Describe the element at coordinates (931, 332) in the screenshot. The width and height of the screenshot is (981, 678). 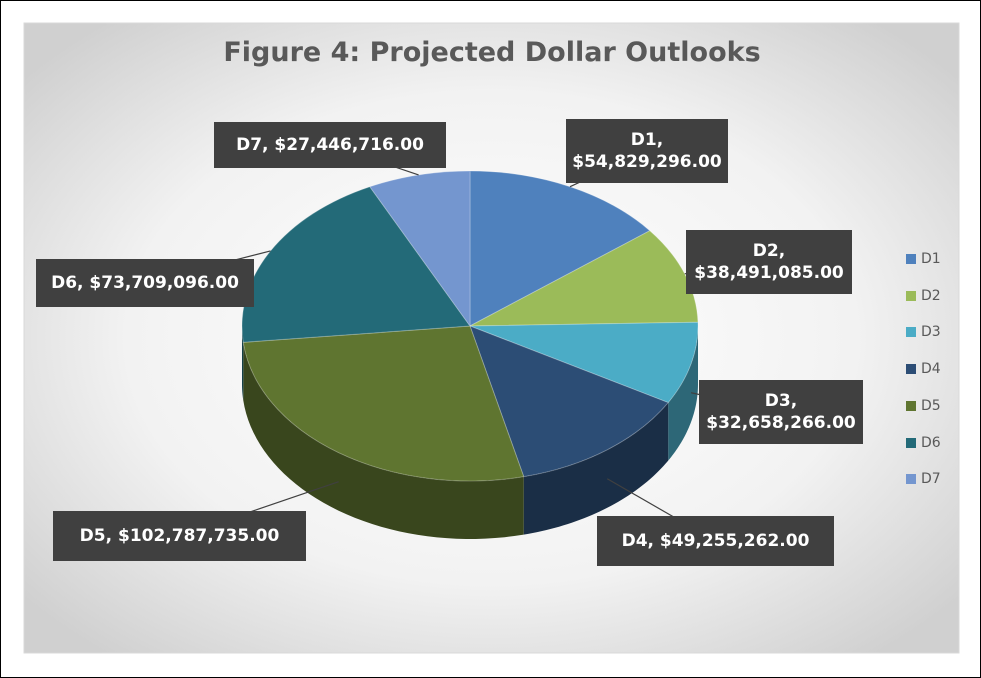
I see `legend-label: D3` at that location.